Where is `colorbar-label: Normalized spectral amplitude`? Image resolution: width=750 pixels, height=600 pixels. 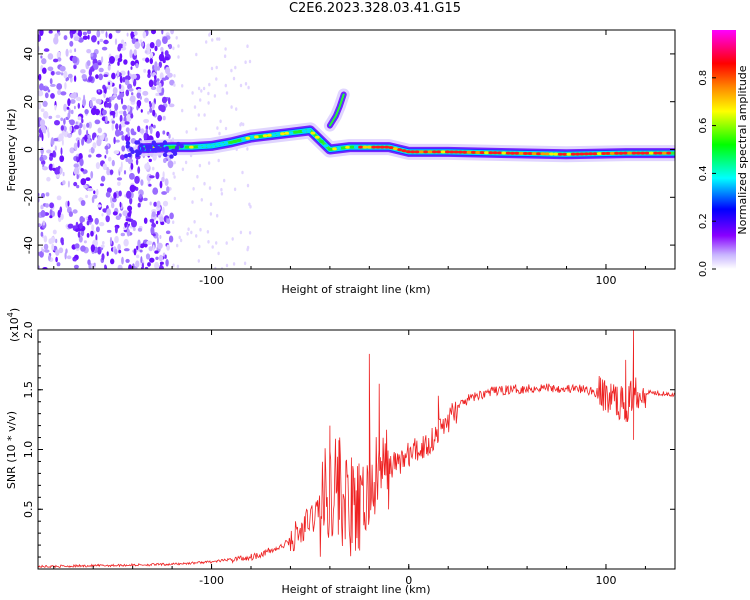 colorbar-label: Normalized spectral amplitude is located at coordinates (742, 149).